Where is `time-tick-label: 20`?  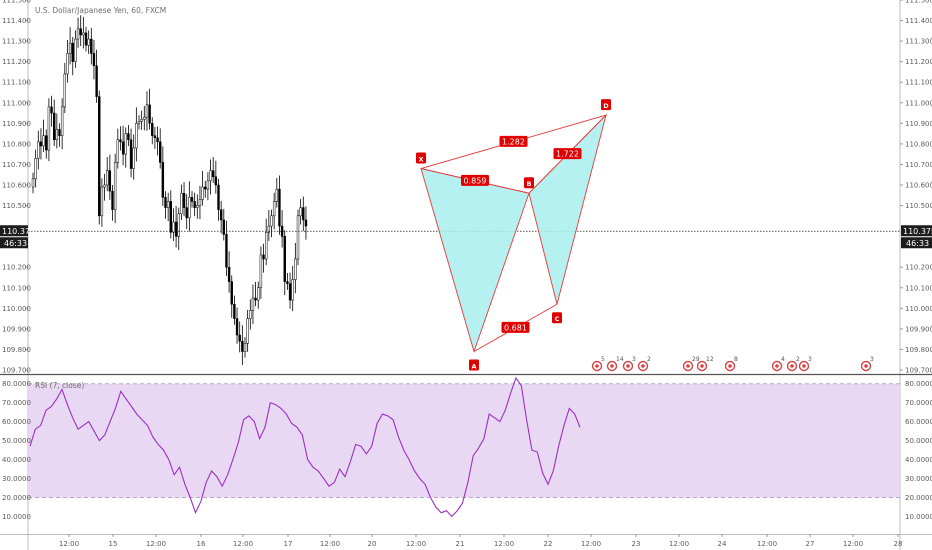 time-tick-label: 20 is located at coordinates (372, 544).